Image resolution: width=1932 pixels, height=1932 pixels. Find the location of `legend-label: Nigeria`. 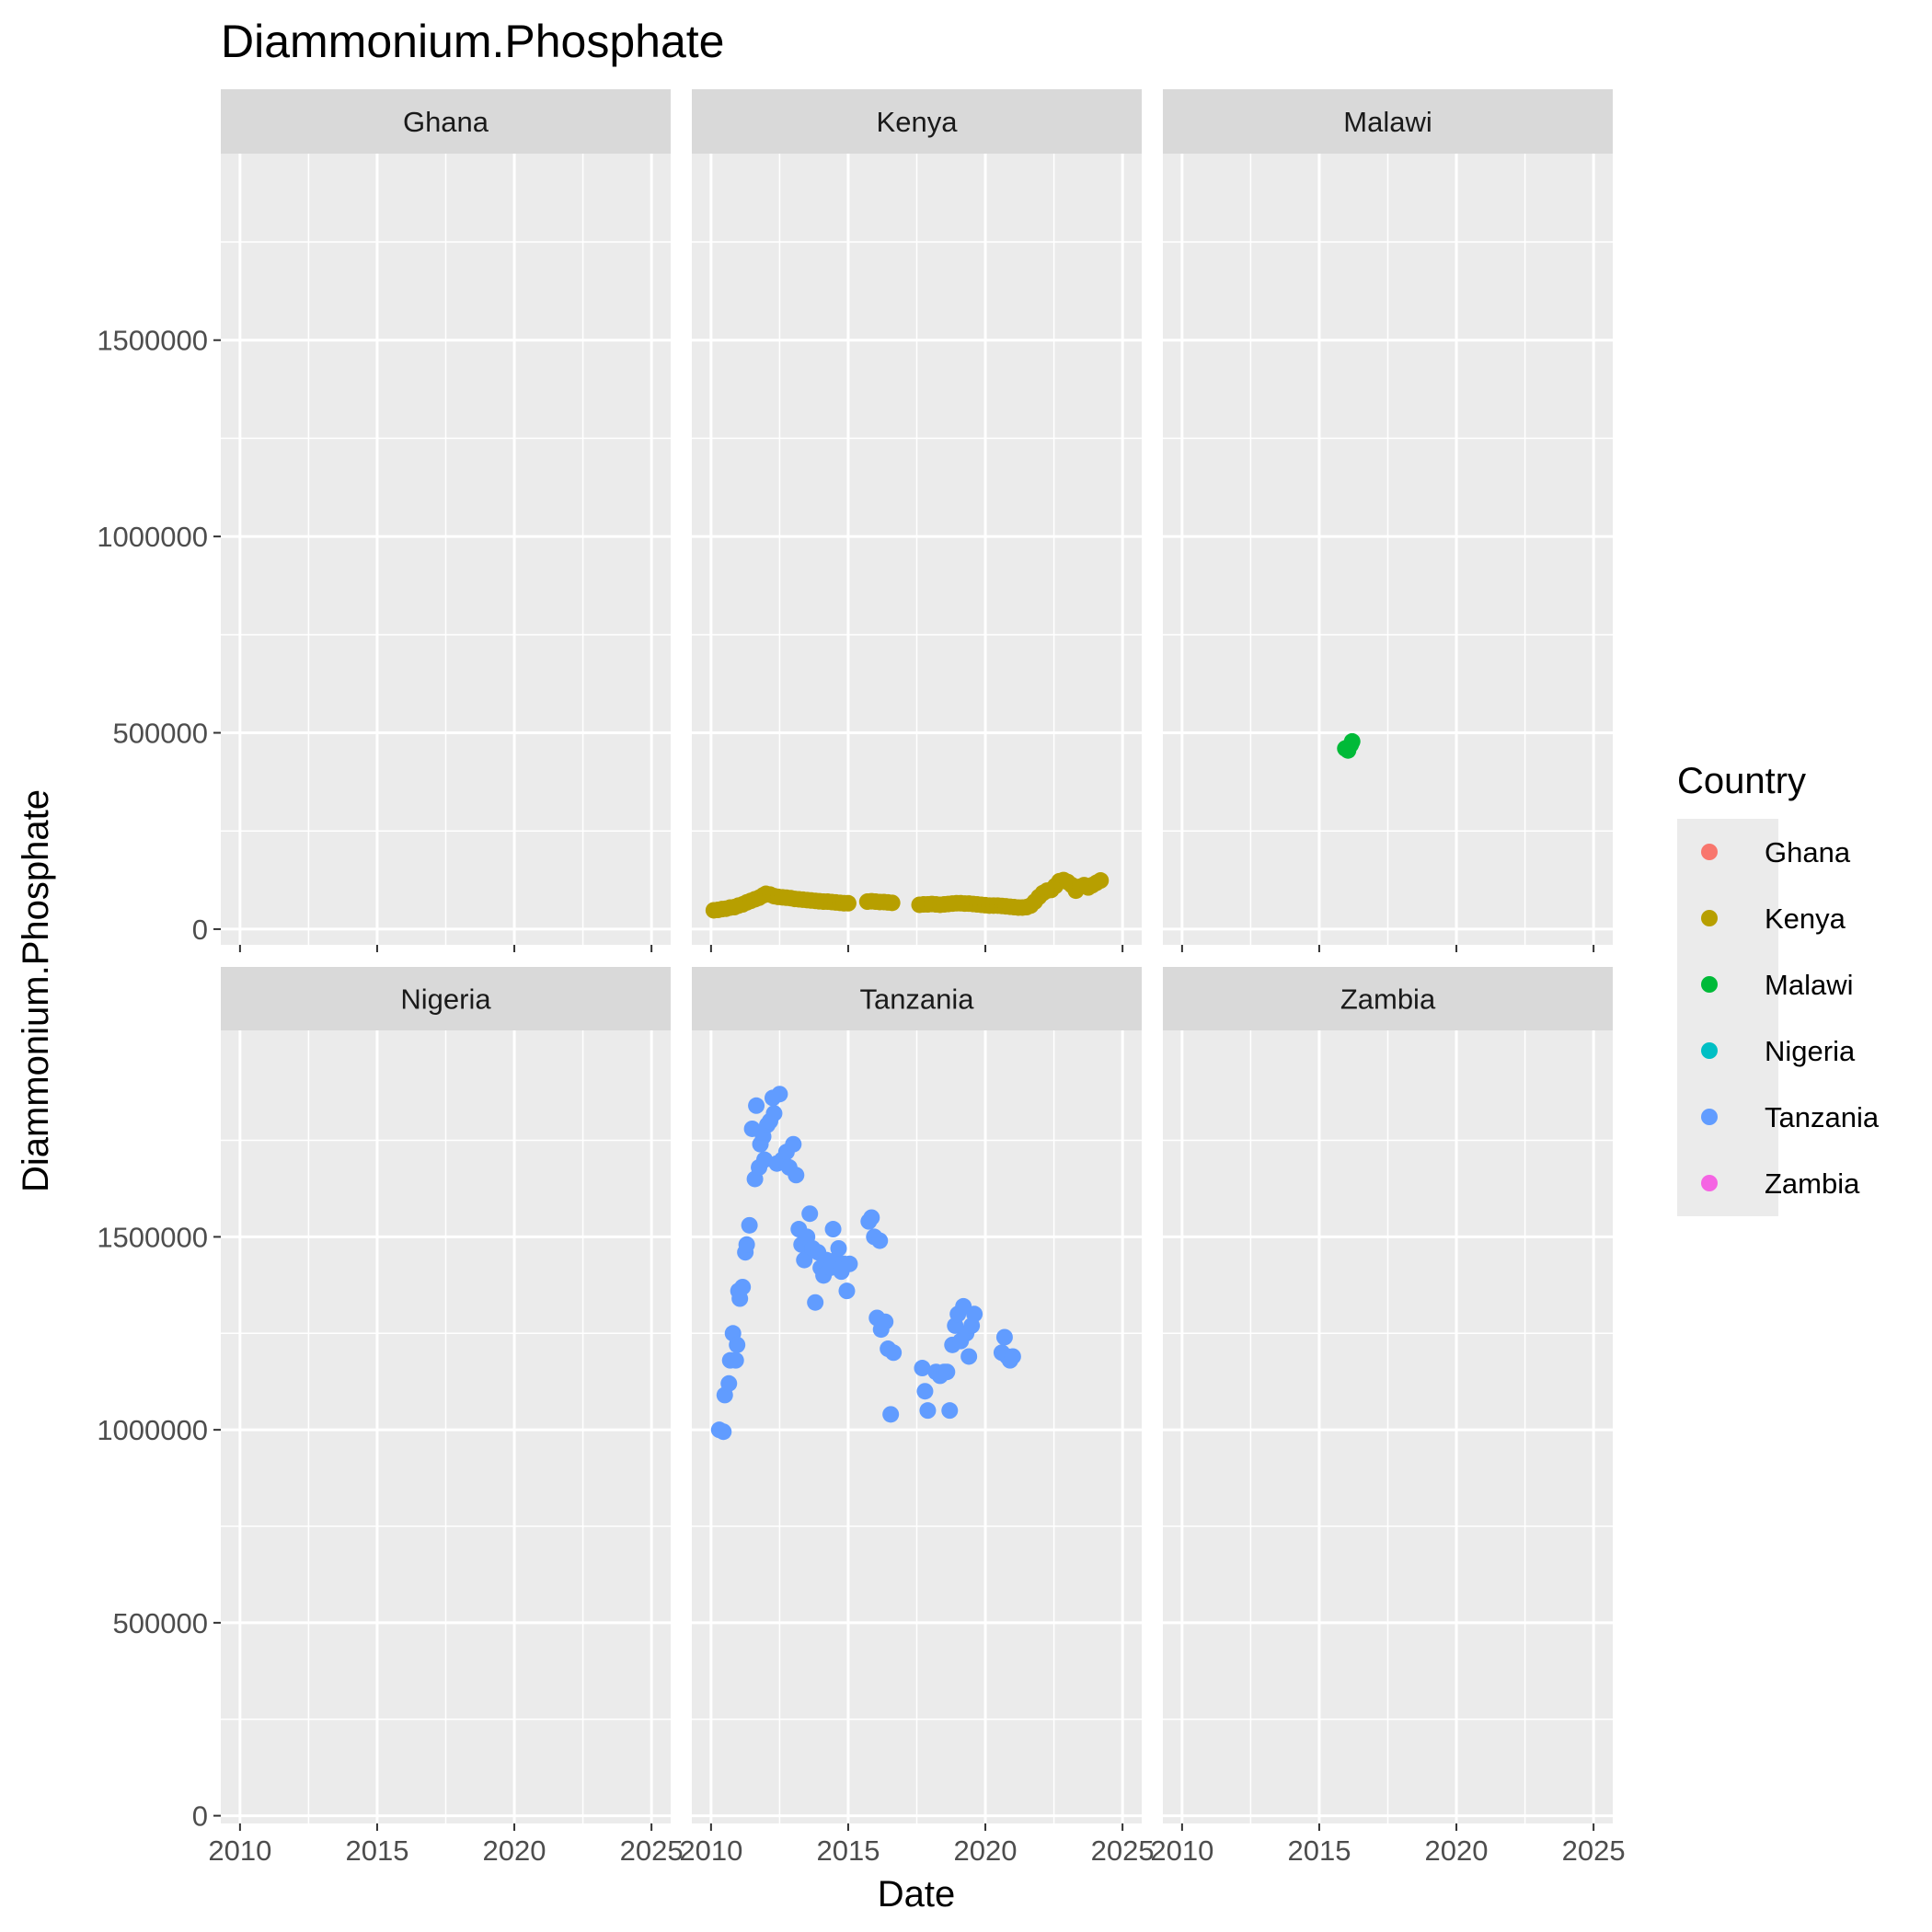

legend-label: Nigeria is located at coordinates (1810, 1051).